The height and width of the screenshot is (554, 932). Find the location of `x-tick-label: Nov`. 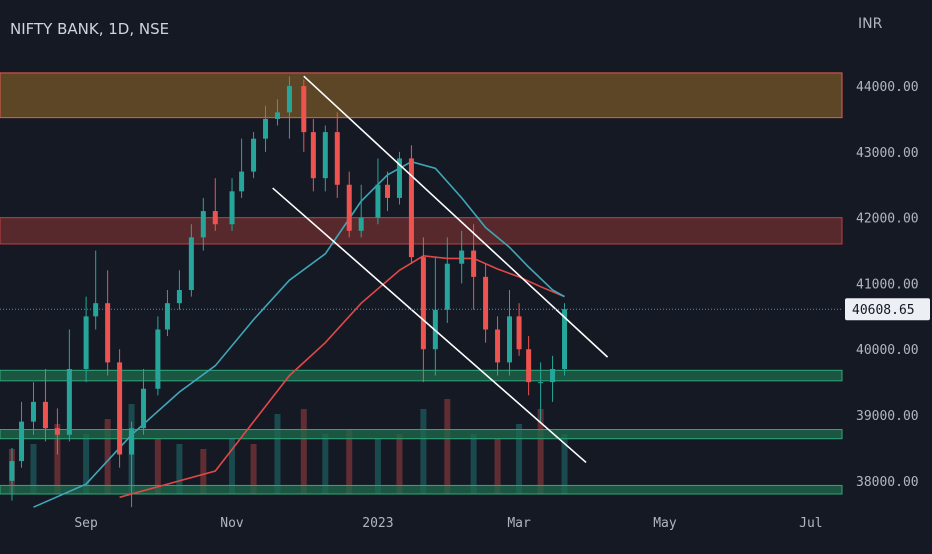

x-tick-label: Nov is located at coordinates (232, 523).